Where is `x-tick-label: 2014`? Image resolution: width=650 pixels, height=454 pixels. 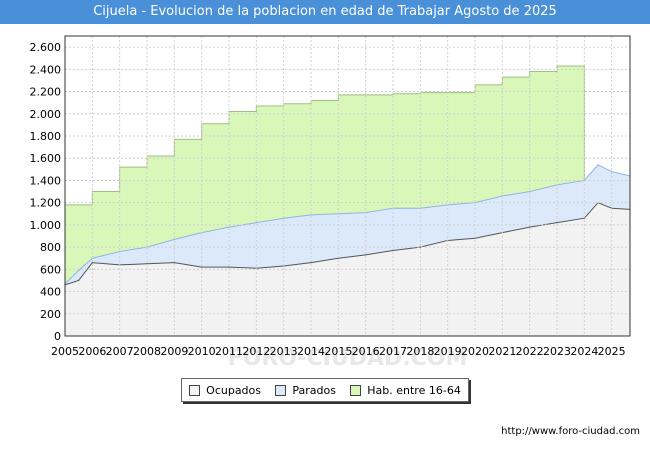 x-tick-label: 2014 is located at coordinates (311, 351).